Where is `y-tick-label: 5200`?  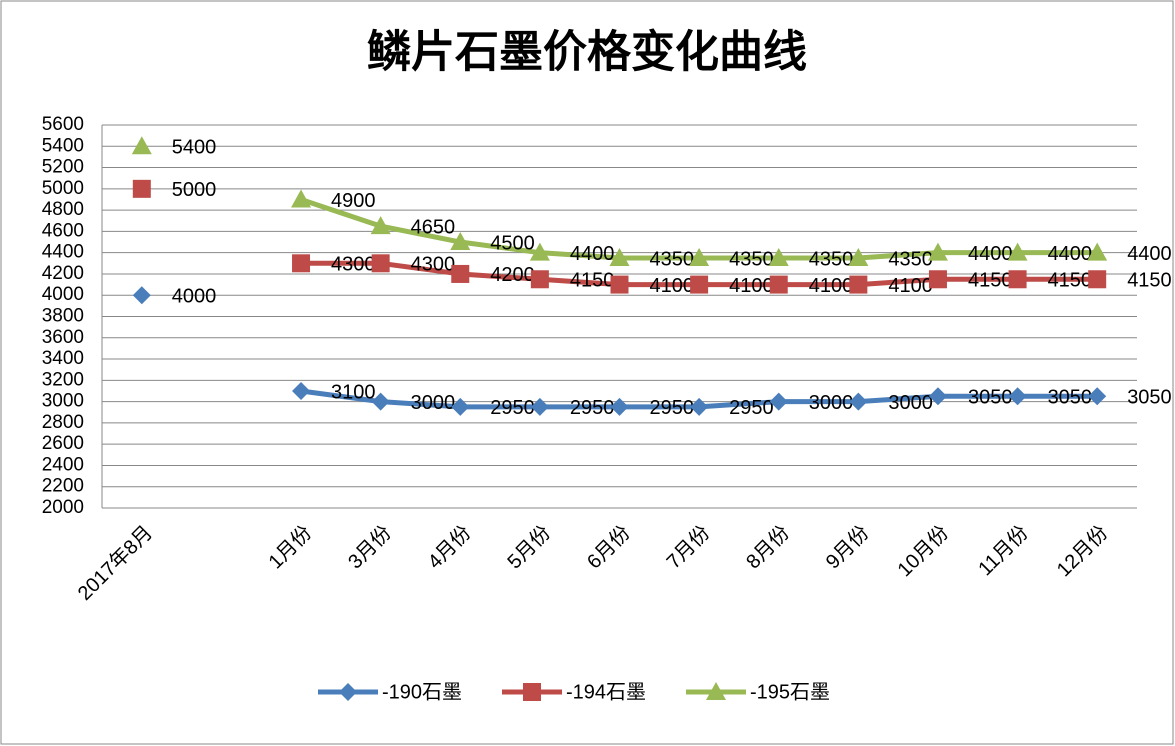
y-tick-label: 5200 is located at coordinates (63, 167).